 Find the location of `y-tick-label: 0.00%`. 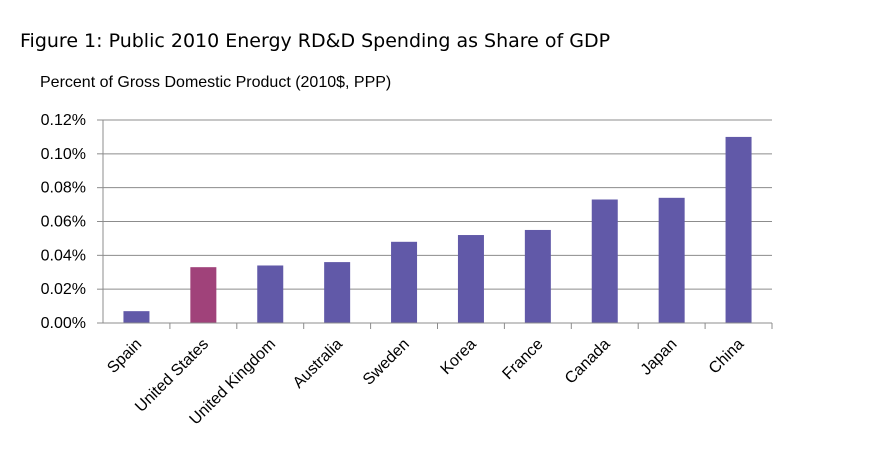

y-tick-label: 0.00% is located at coordinates (63, 323).